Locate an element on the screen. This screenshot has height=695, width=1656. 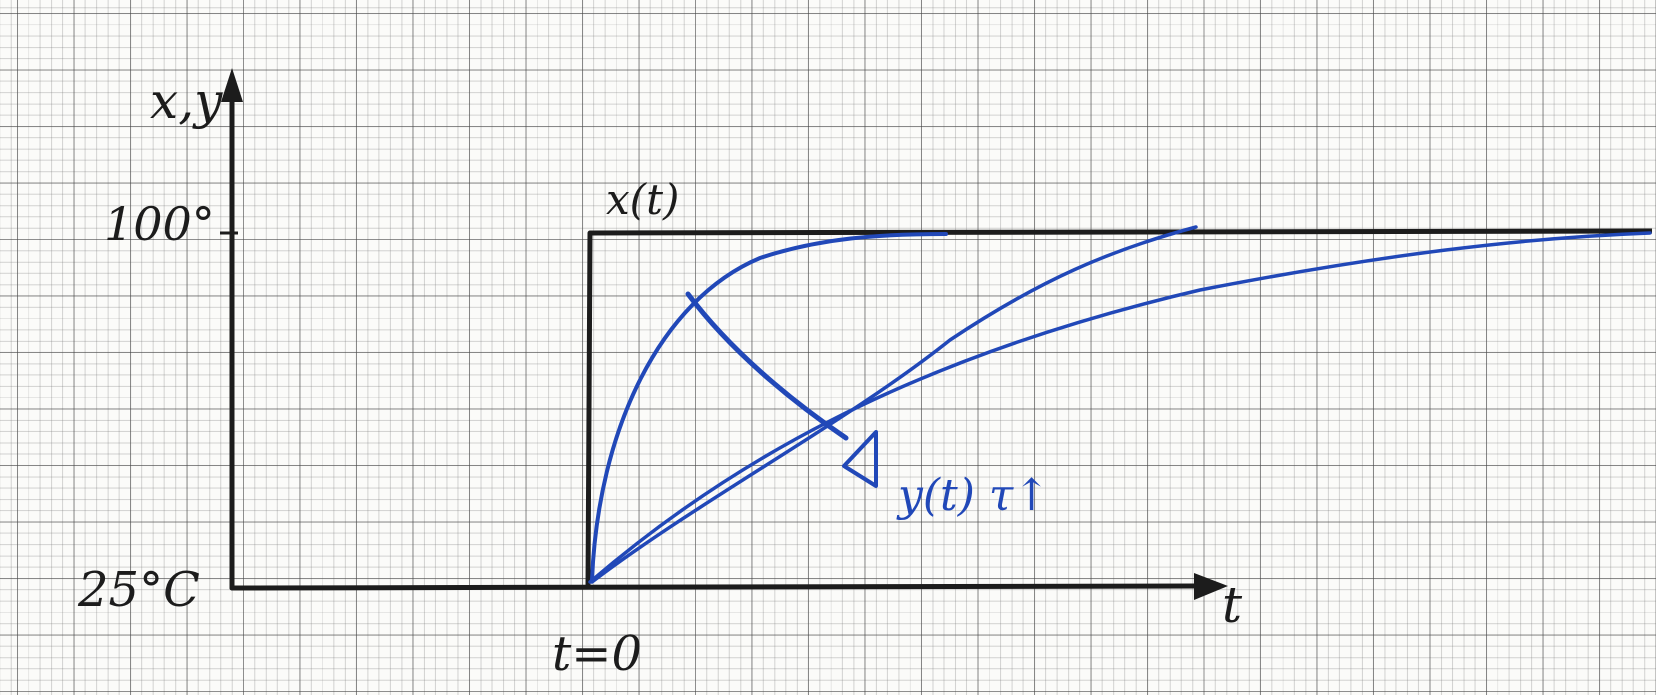
y-axis-arrowhead is located at coordinates (232, 85).